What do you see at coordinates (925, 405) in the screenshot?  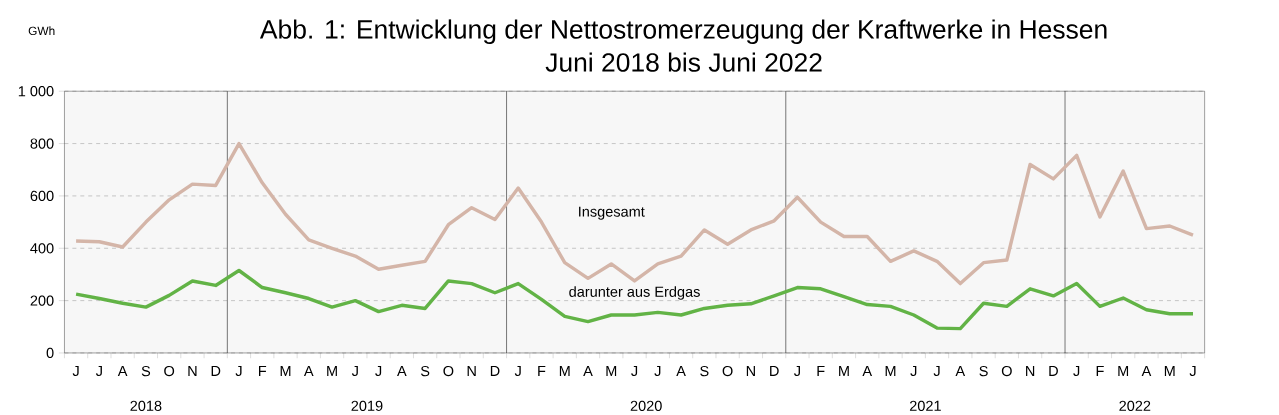 I see `text: 2021` at bounding box center [925, 405].